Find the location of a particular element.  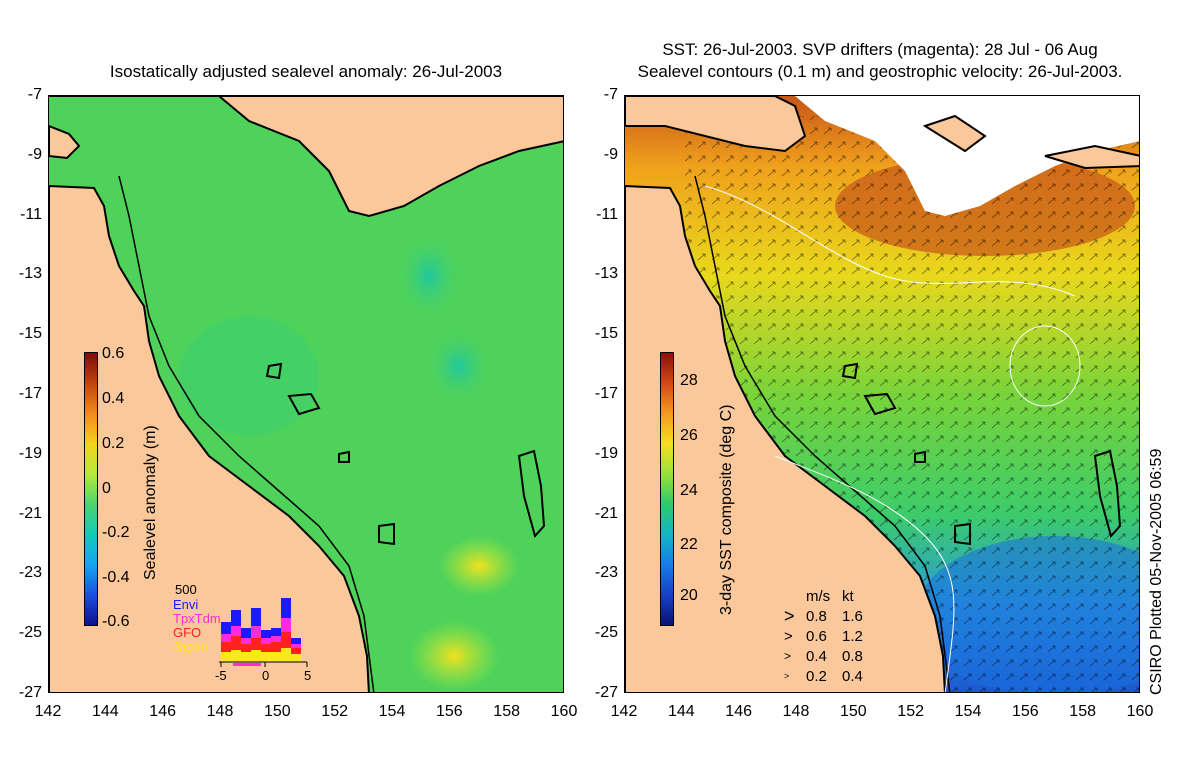

sealevel-colorbar-tick: -0.2 is located at coordinates (116, 532).